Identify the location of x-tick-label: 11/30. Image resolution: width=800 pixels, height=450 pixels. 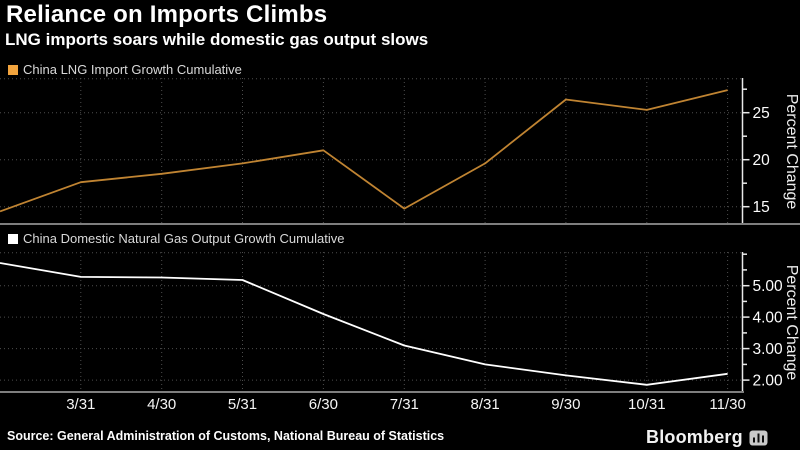
(727, 404).